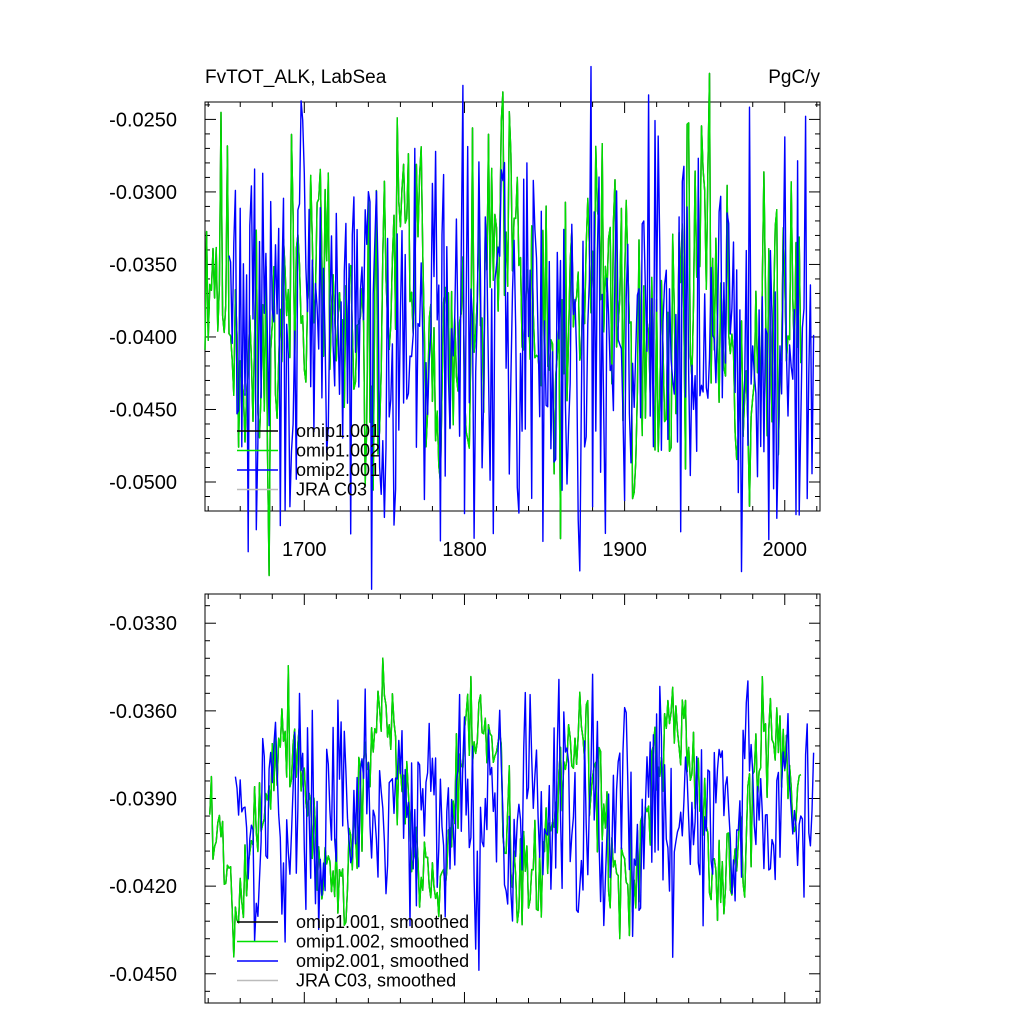 The height and width of the screenshot is (1024, 1024). I want to click on legend-label: omip2.001, smoothed, so click(382, 961).